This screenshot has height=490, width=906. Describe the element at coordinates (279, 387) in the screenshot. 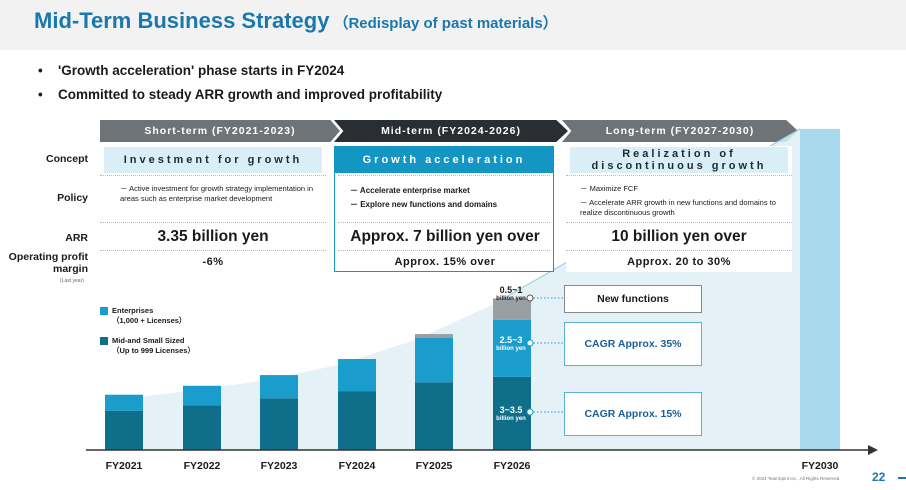

I see `bar-fy2023-enterprise` at that location.